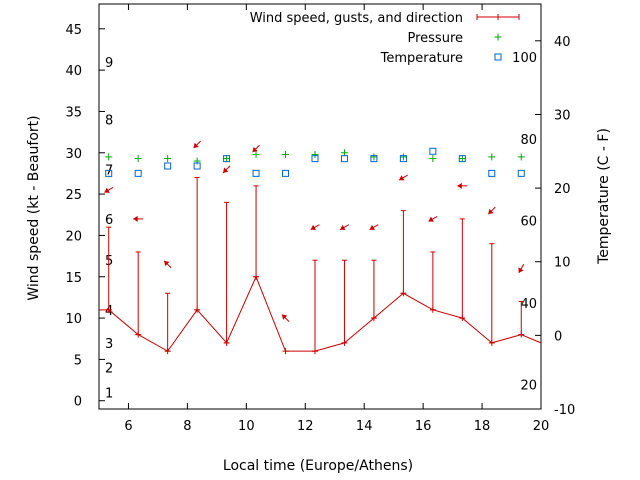 This screenshot has height=480, width=640. I want to click on y-right-tick-label: 30, so click(562, 115).